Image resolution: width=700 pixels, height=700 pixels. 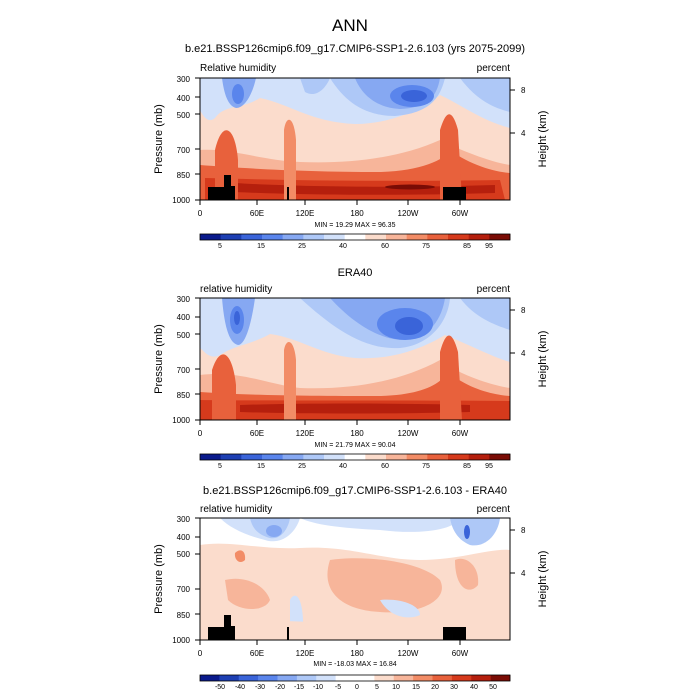 What do you see at coordinates (261, 246) in the screenshot?
I see `colorbar-label: 15` at bounding box center [261, 246].